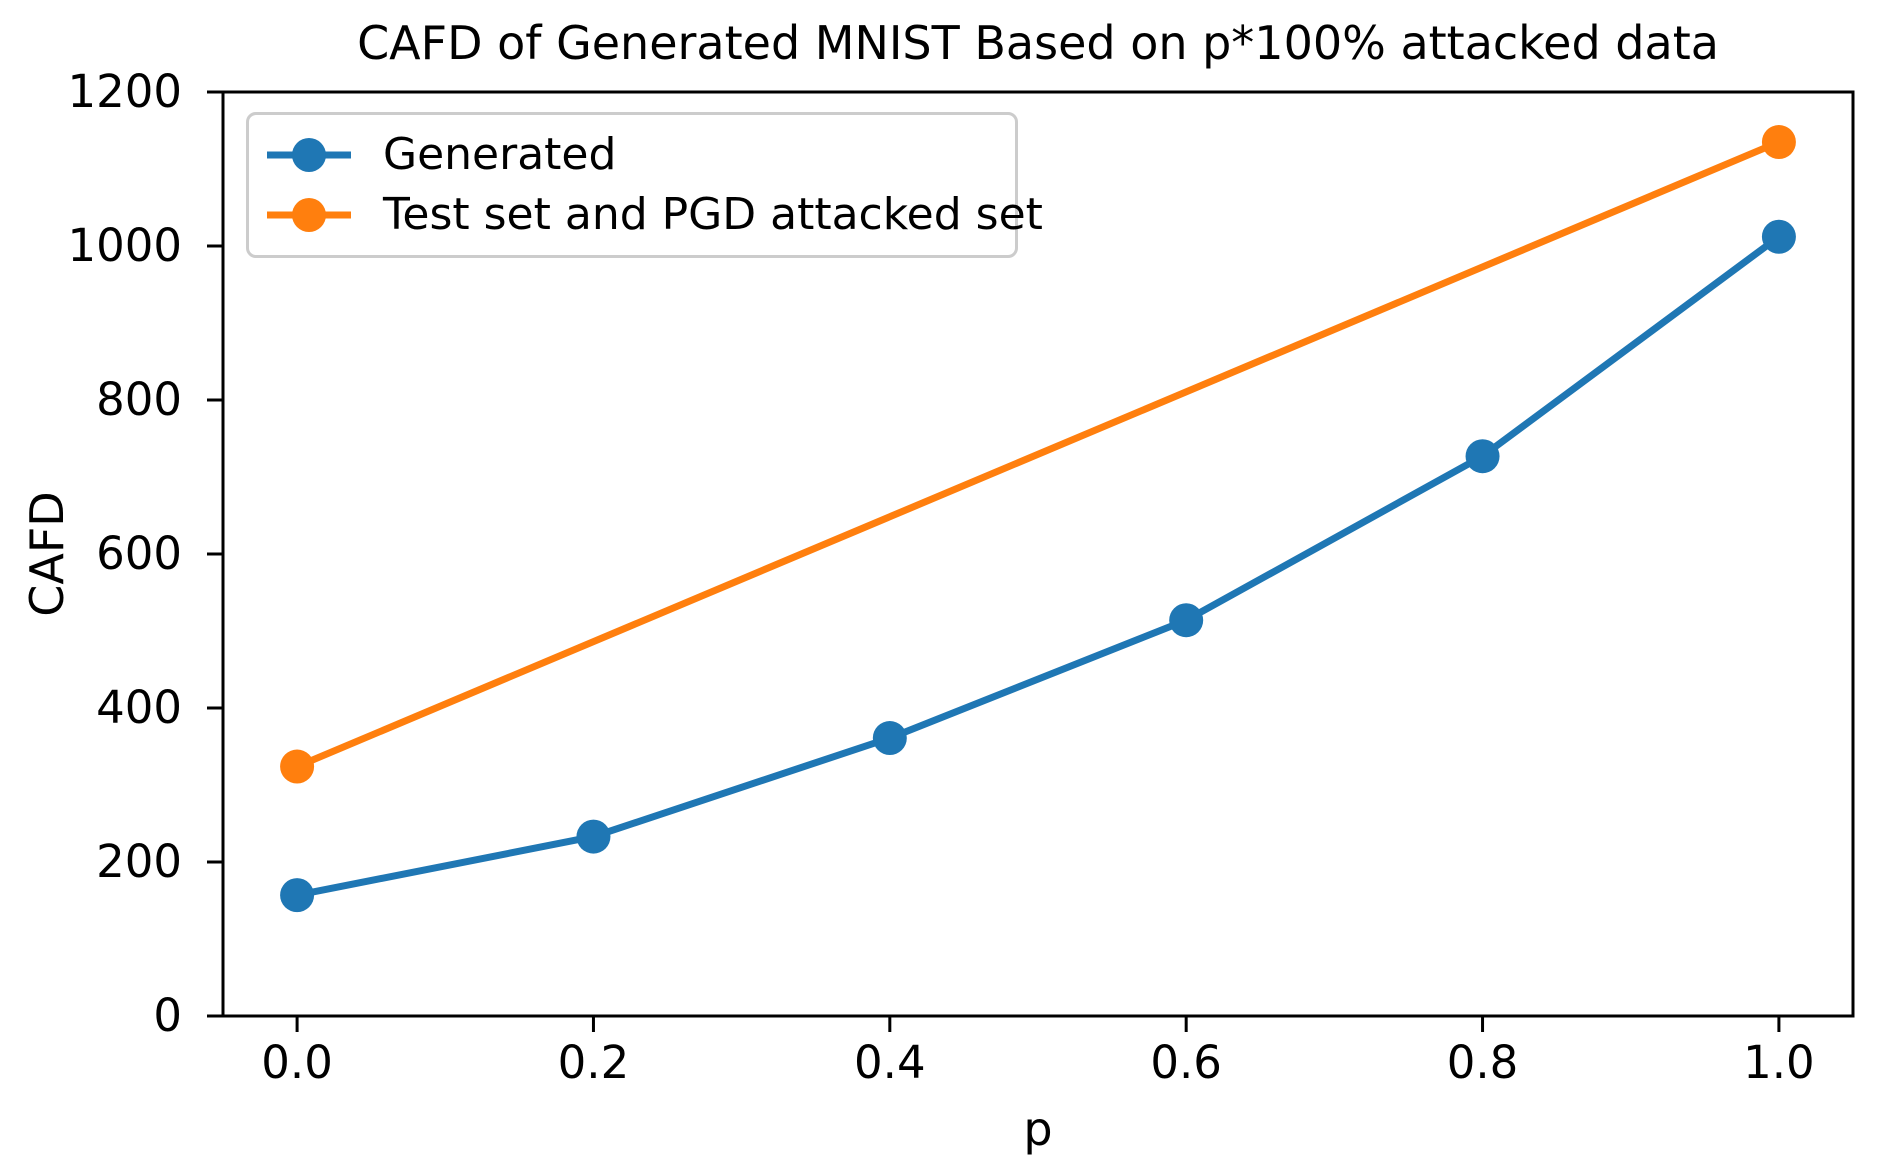  I want to click on legend-item-test-pgd: Test set and PGD attacked set, so click(652, 215).